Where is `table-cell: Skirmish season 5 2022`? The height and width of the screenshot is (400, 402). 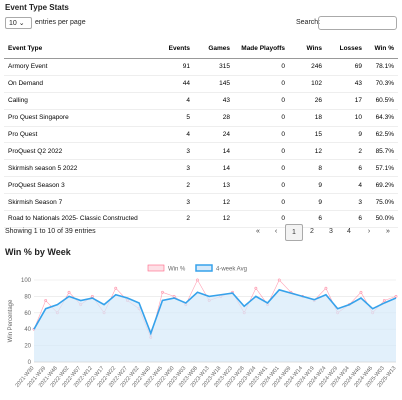 table-cell: Skirmish season 5 2022 is located at coordinates (84, 168).